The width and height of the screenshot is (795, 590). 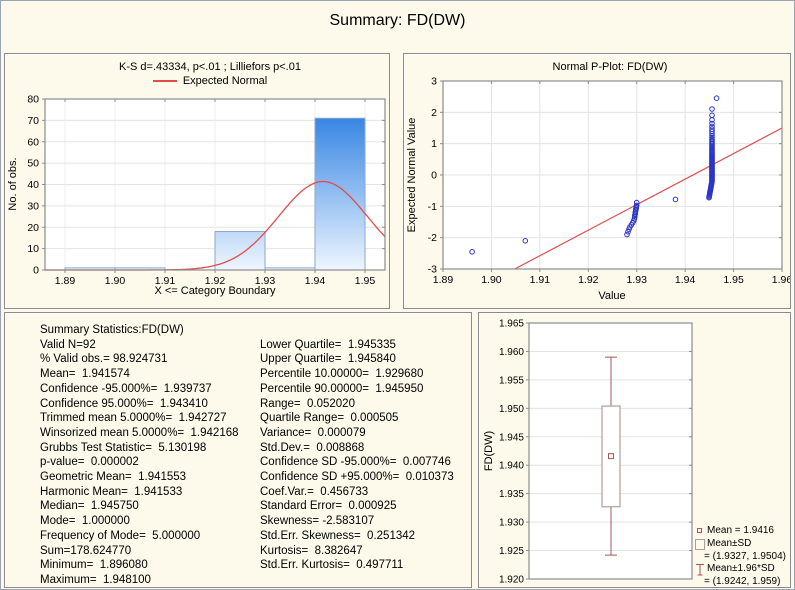 I want to click on tick-label: 3, so click(x=434, y=82).